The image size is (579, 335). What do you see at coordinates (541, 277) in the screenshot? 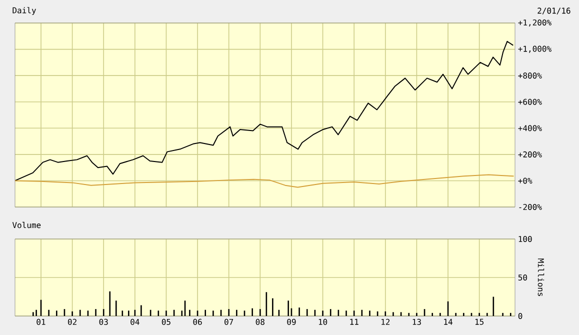
I see `y-axis-title: Millions` at bounding box center [541, 277].